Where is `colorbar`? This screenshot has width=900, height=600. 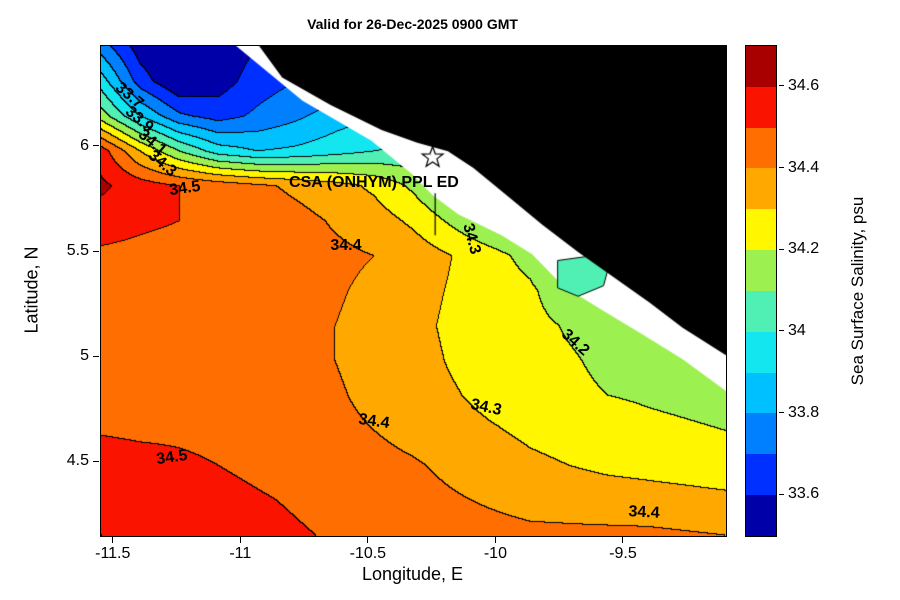
colorbar is located at coordinates (761, 291).